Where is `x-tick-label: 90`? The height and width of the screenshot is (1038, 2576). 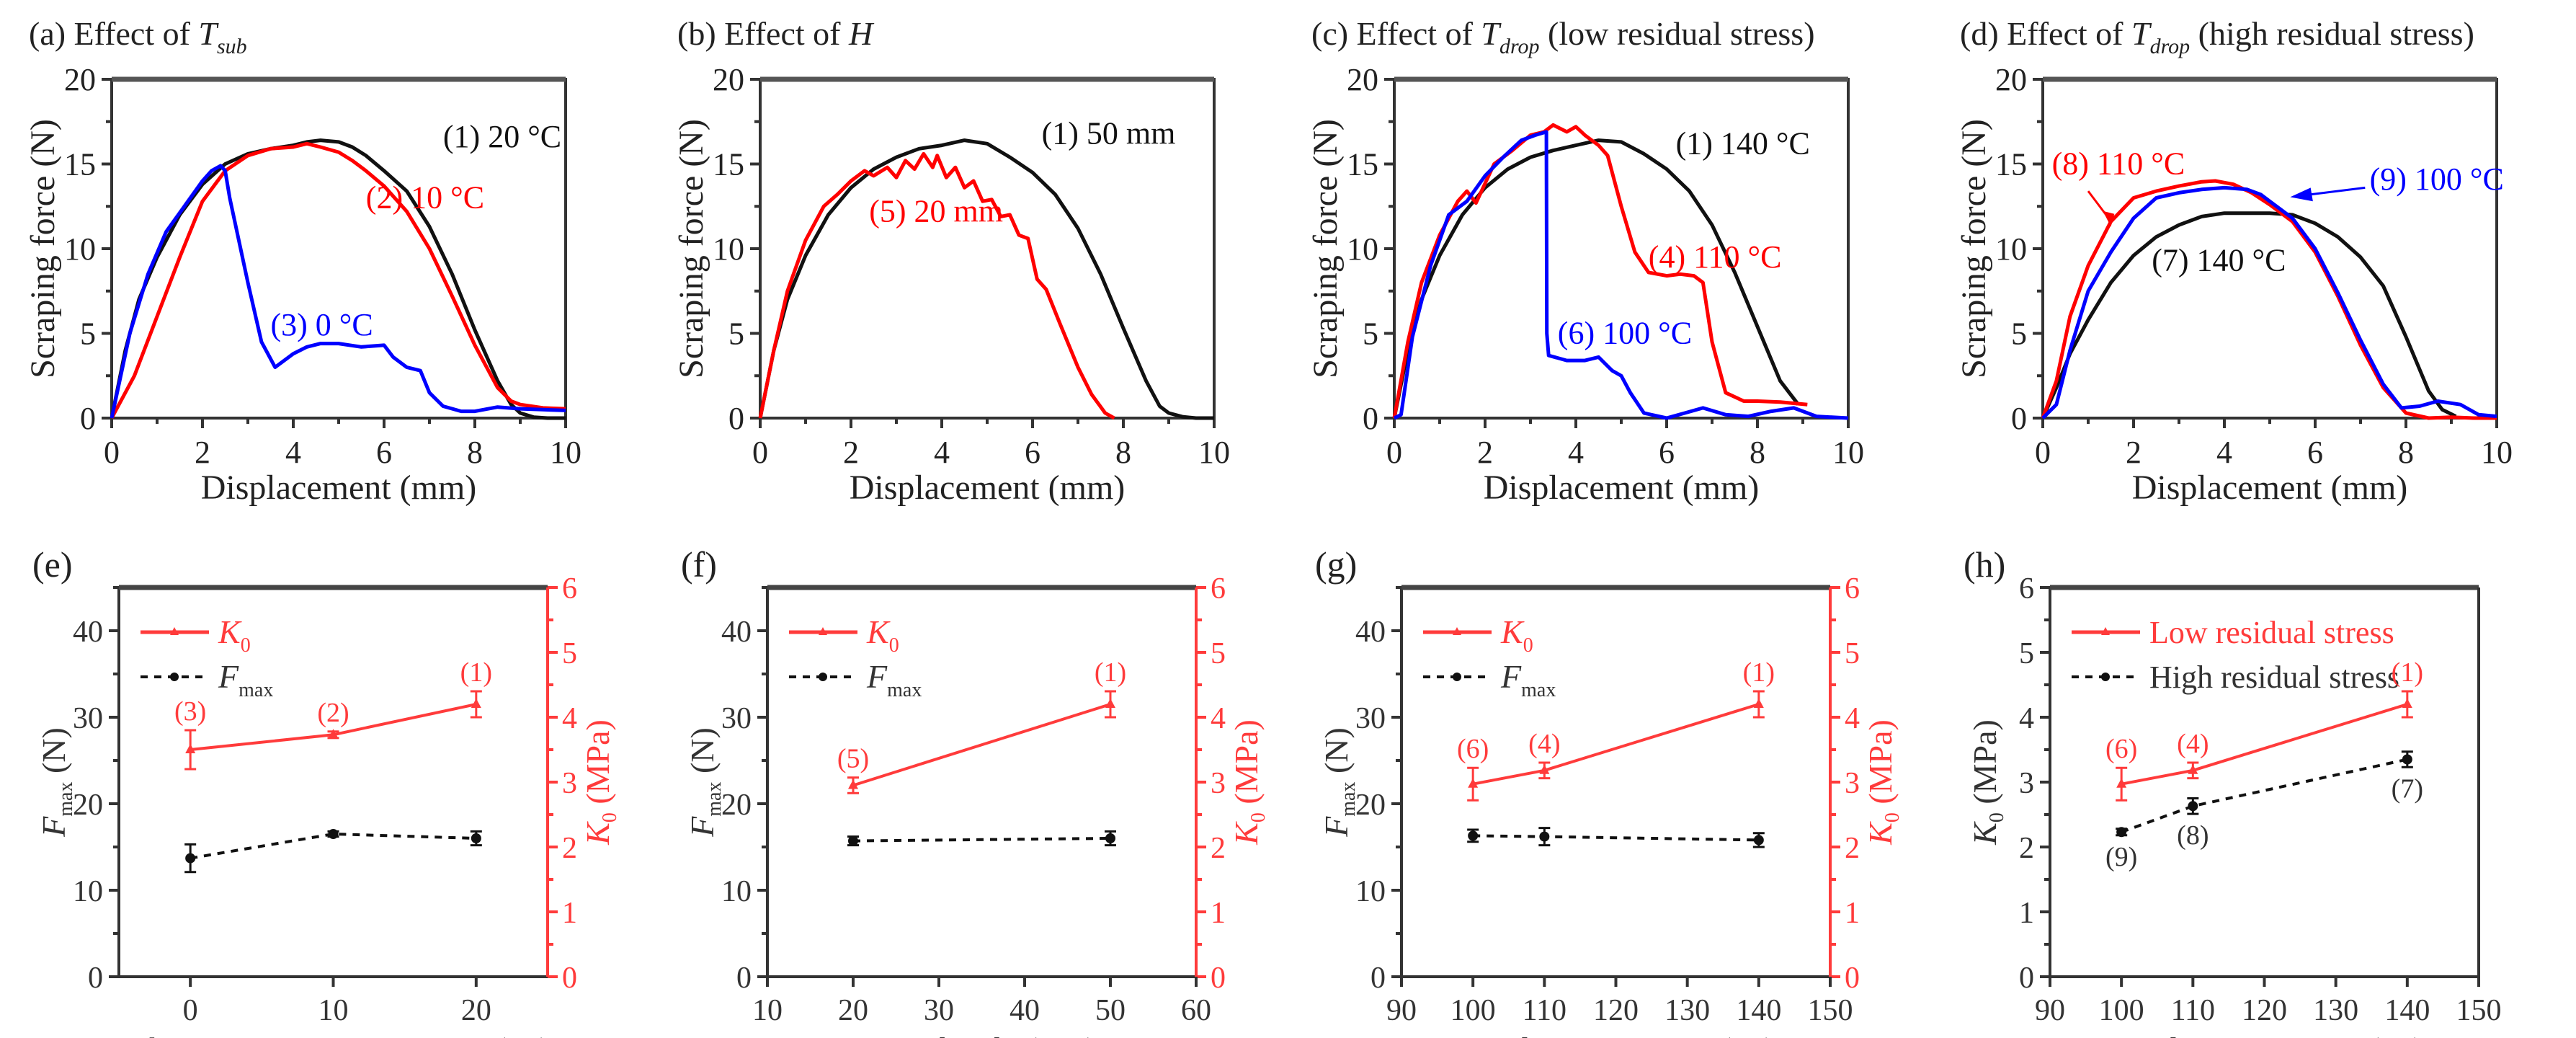
x-tick-label: 90 is located at coordinates (1401, 1010).